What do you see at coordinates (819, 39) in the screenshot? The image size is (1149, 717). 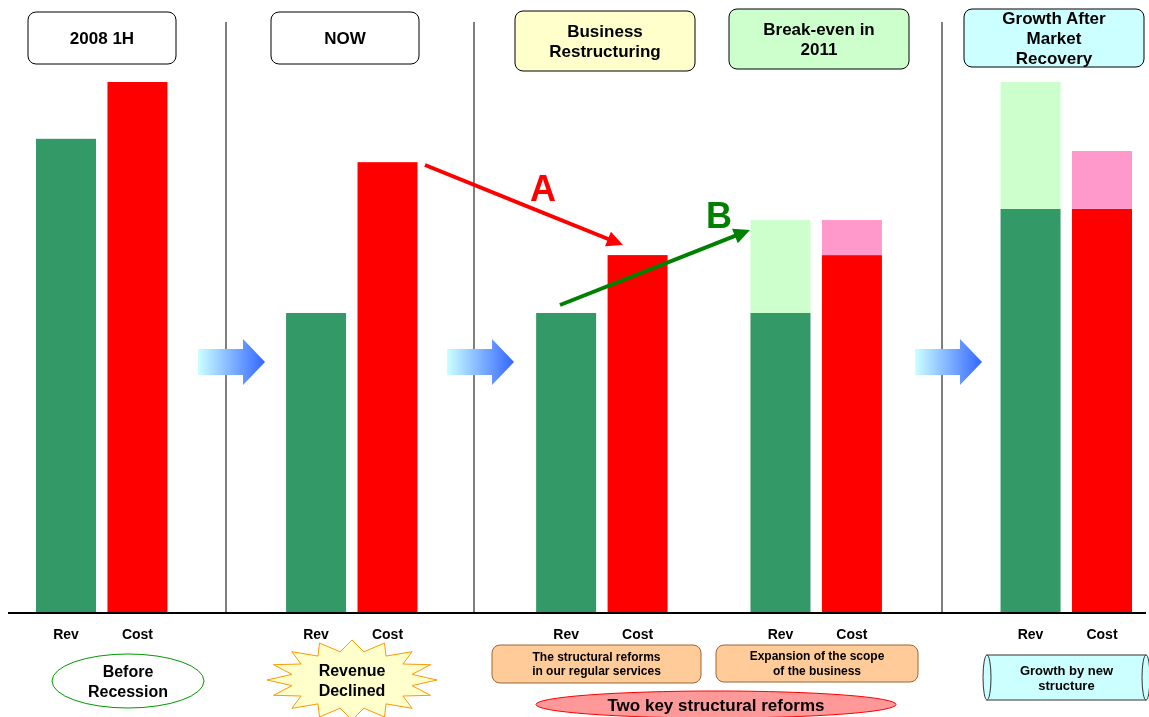 I see `text: Break-even in 2011` at bounding box center [819, 39].